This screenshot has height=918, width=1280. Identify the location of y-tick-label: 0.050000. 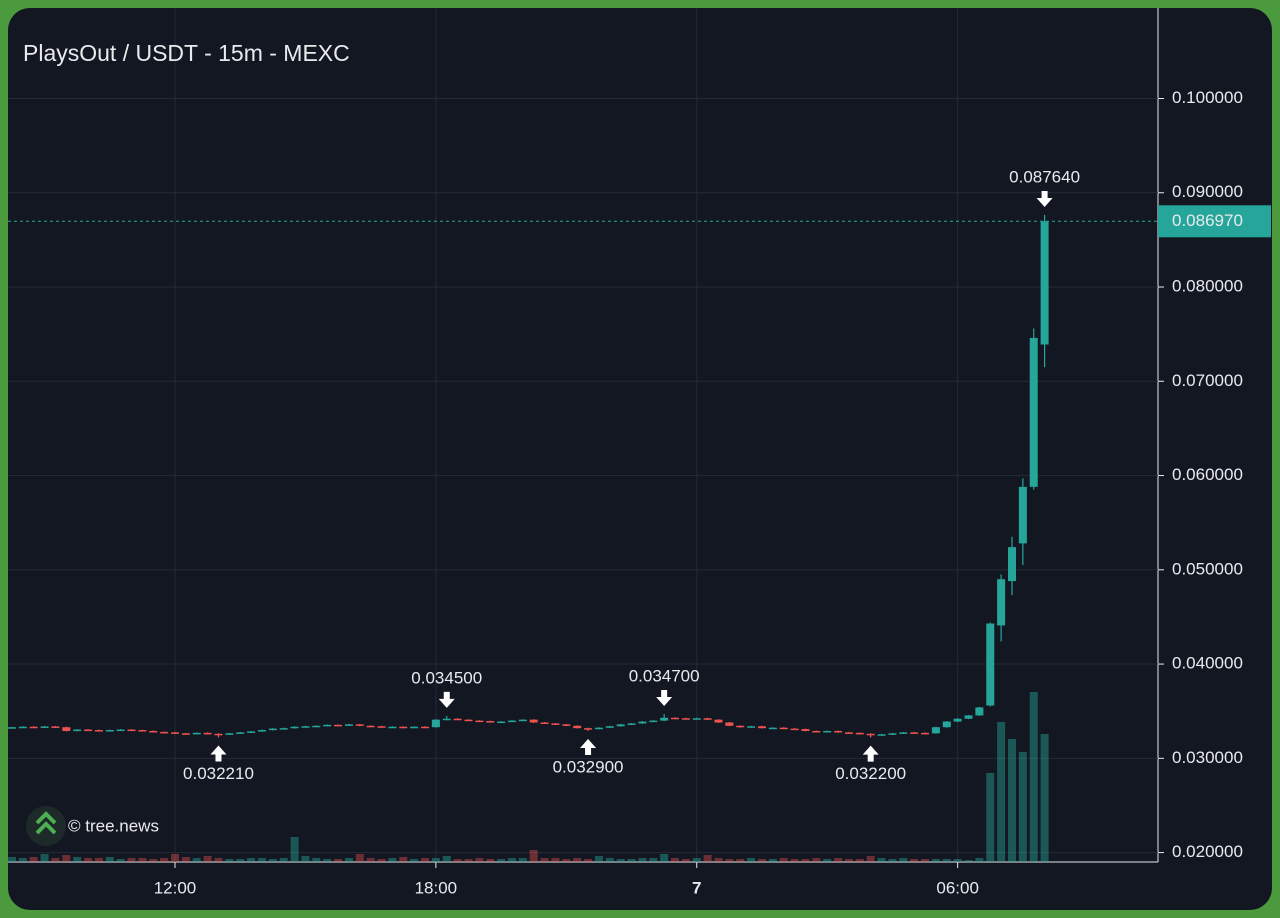
(1207, 568).